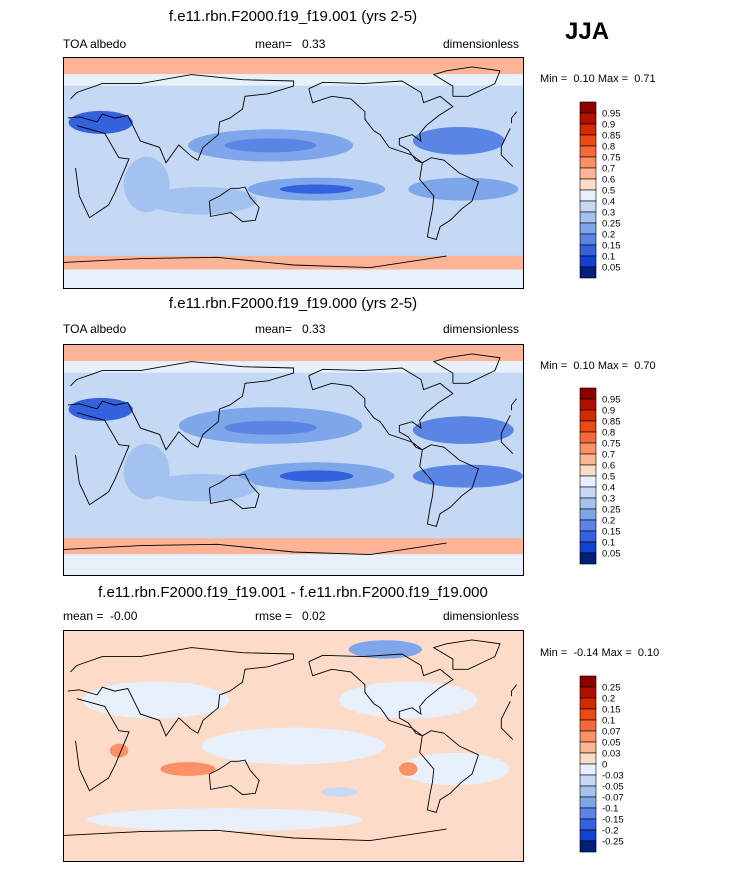 This screenshot has height=872, width=733. I want to click on colorbar-tick-label: -0.07, so click(613, 798).